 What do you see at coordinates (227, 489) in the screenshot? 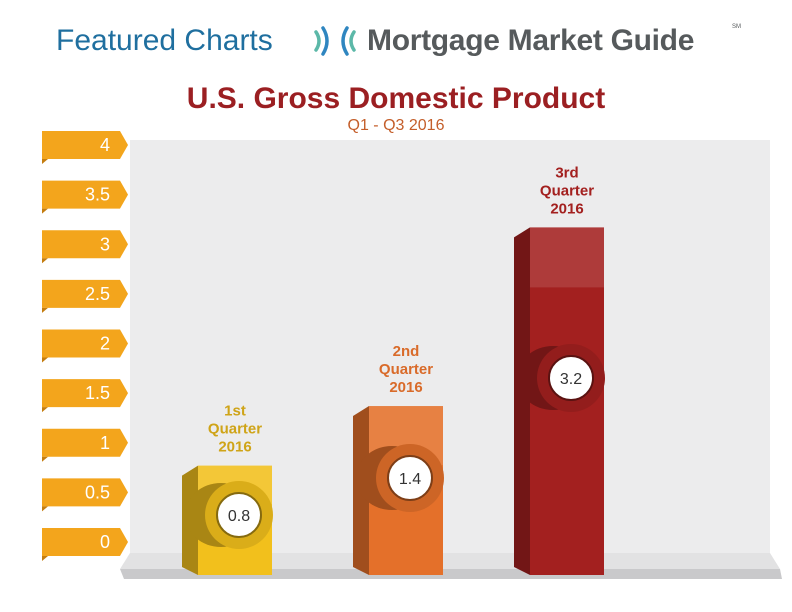
I see `bar-group: 0.8 1st Quarter 2016` at bounding box center [227, 489].